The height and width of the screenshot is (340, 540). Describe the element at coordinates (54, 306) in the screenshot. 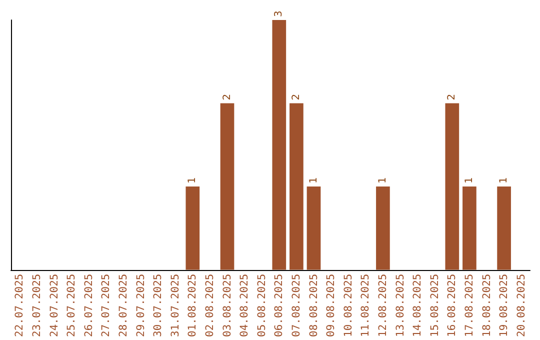

I see `x-tick-label: 24.07.2025` at that location.